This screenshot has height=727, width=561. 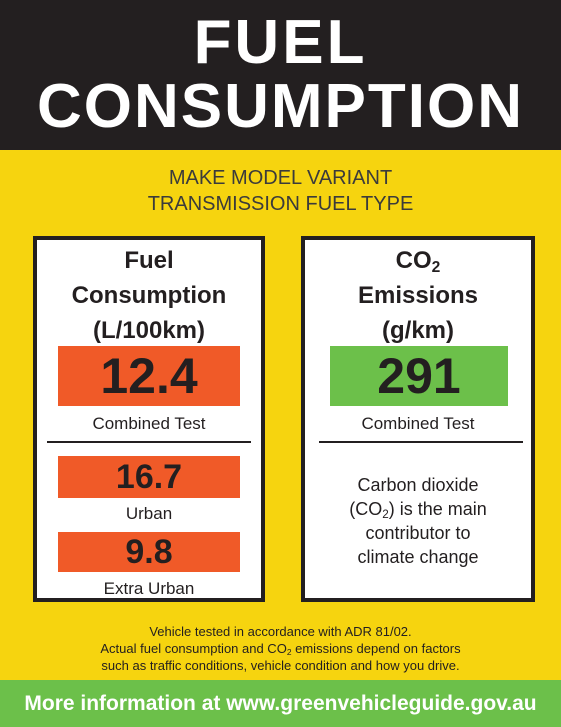 What do you see at coordinates (418, 330) in the screenshot?
I see `co2-title-line-3: (g/km)` at bounding box center [418, 330].